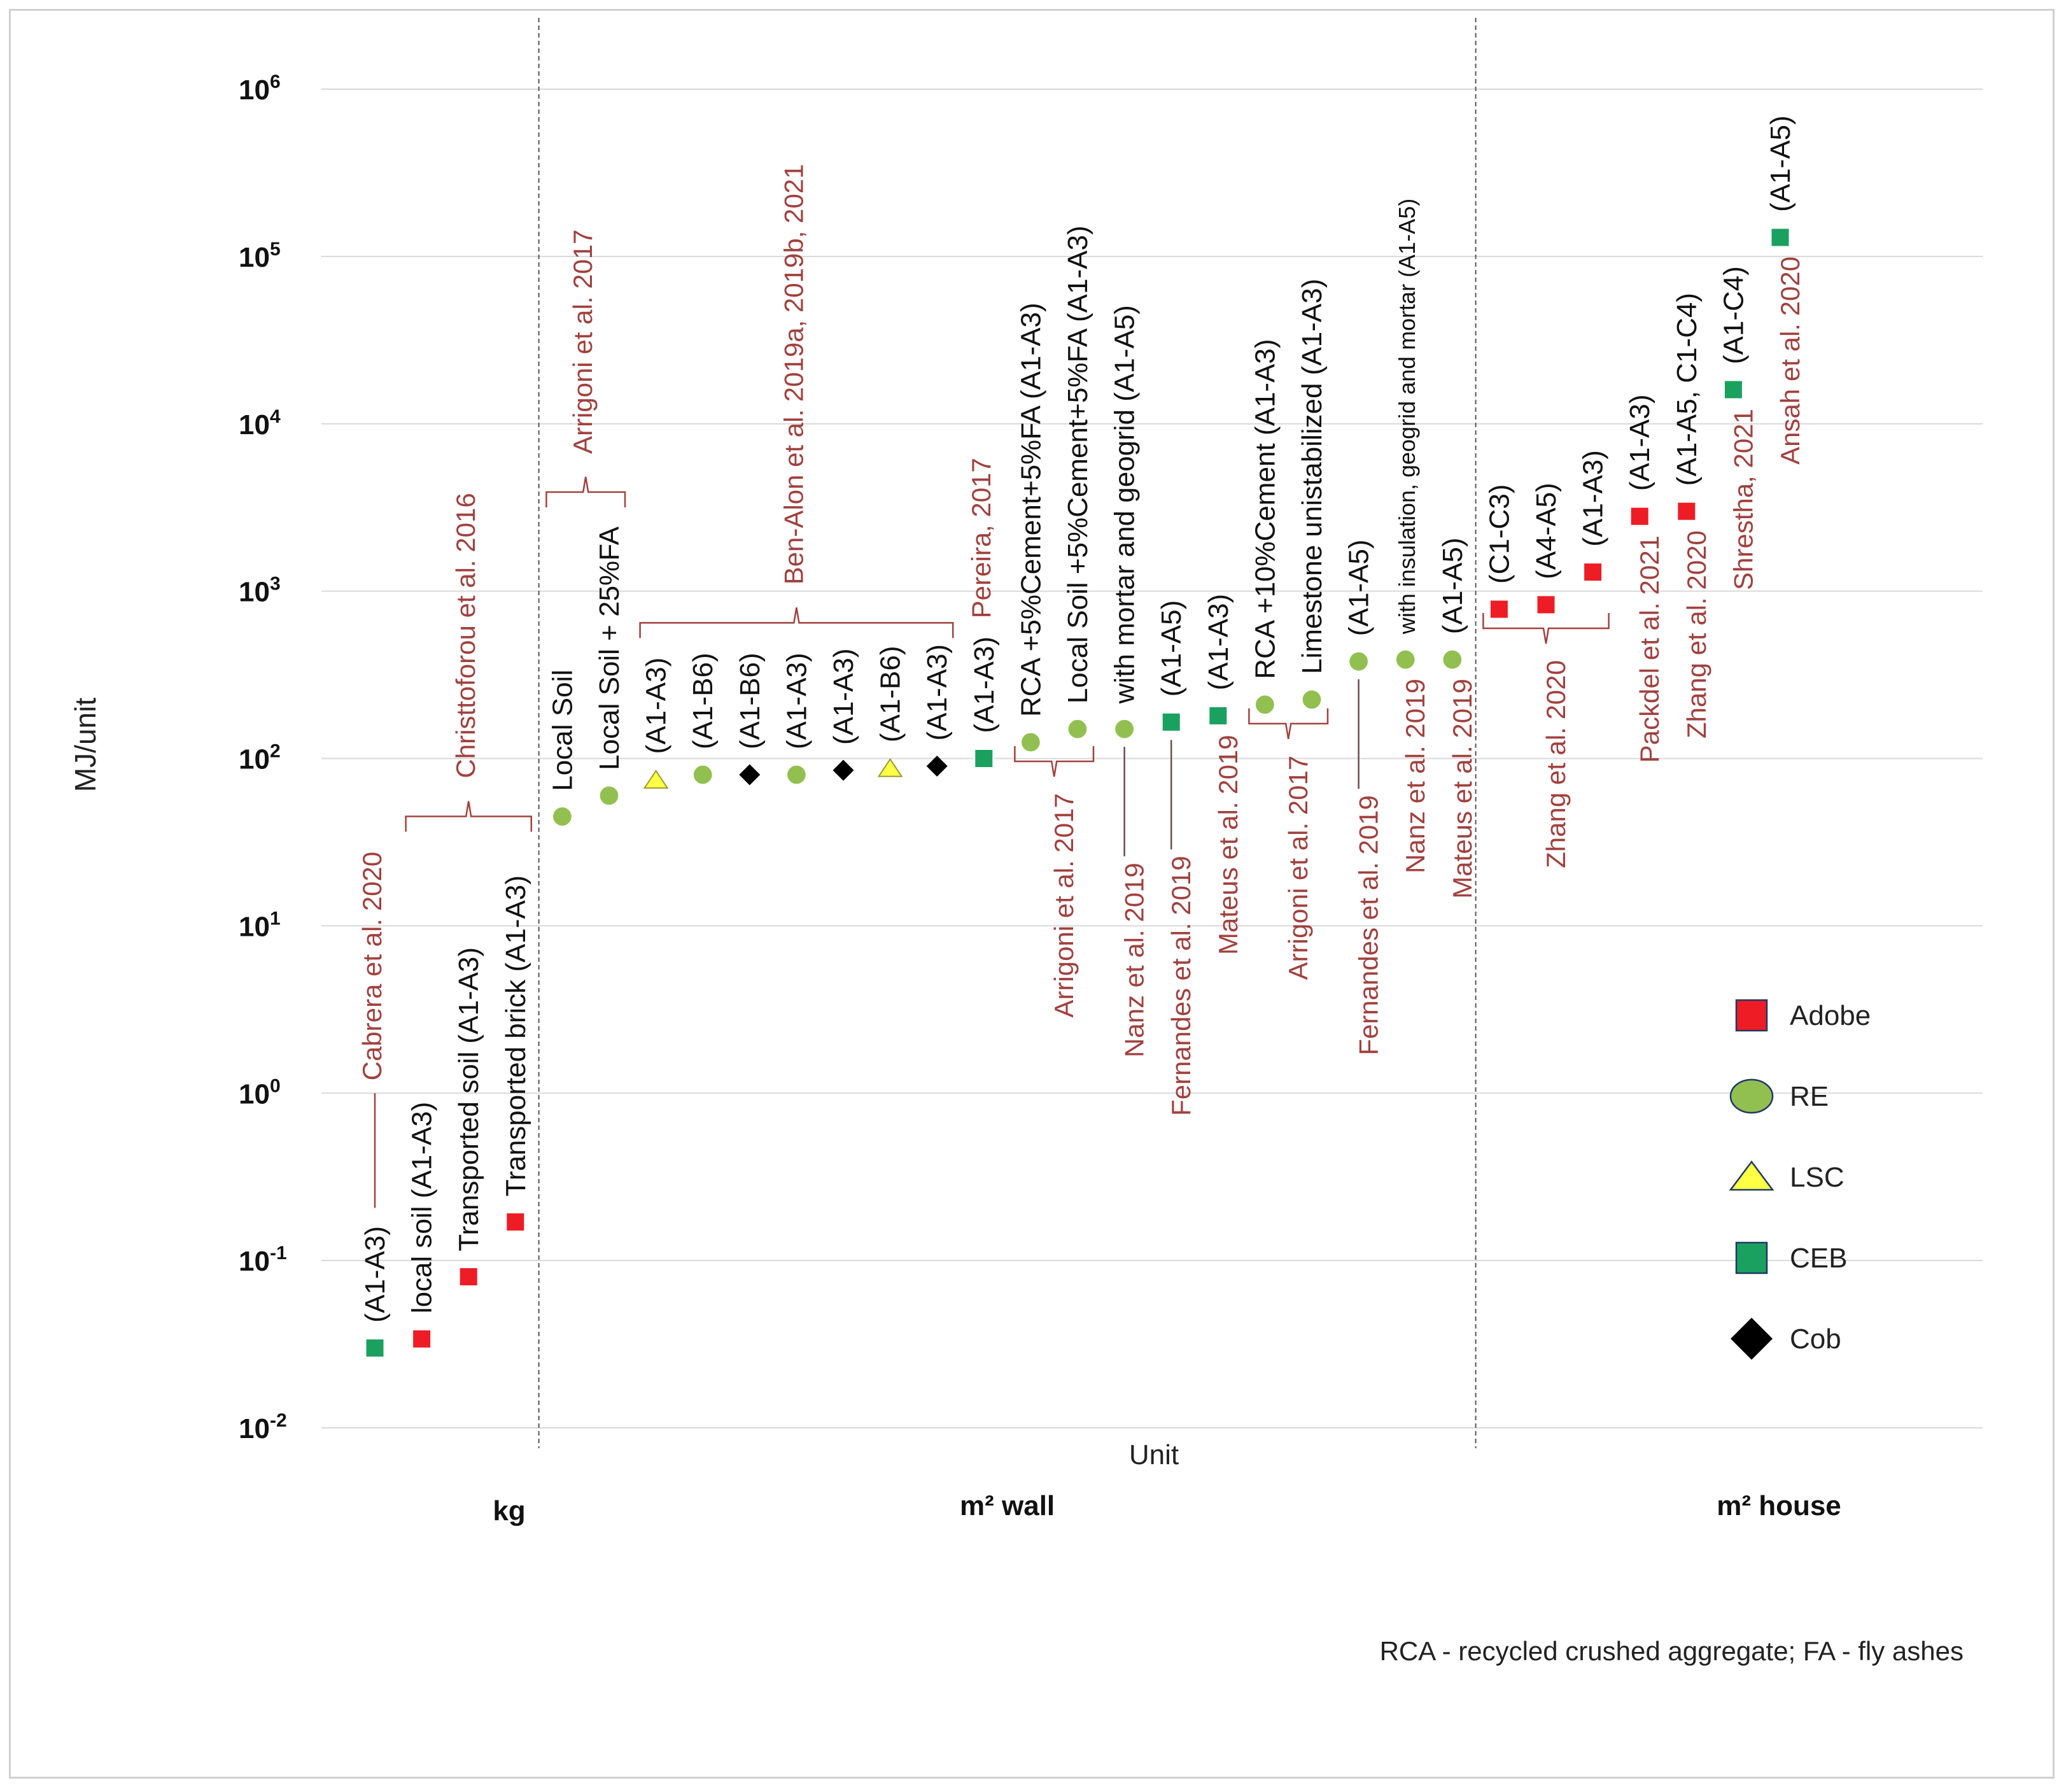 Image resolution: width=2066 pixels, height=1792 pixels. What do you see at coordinates (1751, 1175) in the screenshot?
I see `legend-marker-lsc` at bounding box center [1751, 1175].